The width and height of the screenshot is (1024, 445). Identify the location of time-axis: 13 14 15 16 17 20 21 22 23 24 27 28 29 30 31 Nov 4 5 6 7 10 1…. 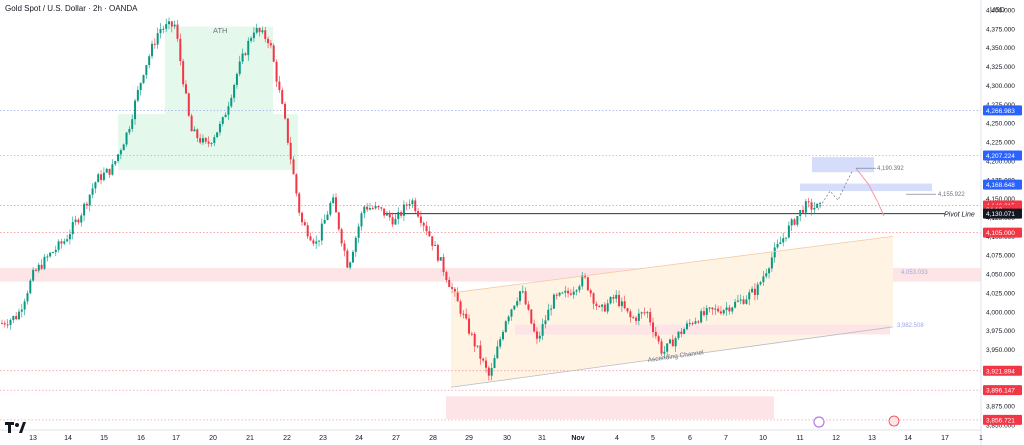
(491, 435).